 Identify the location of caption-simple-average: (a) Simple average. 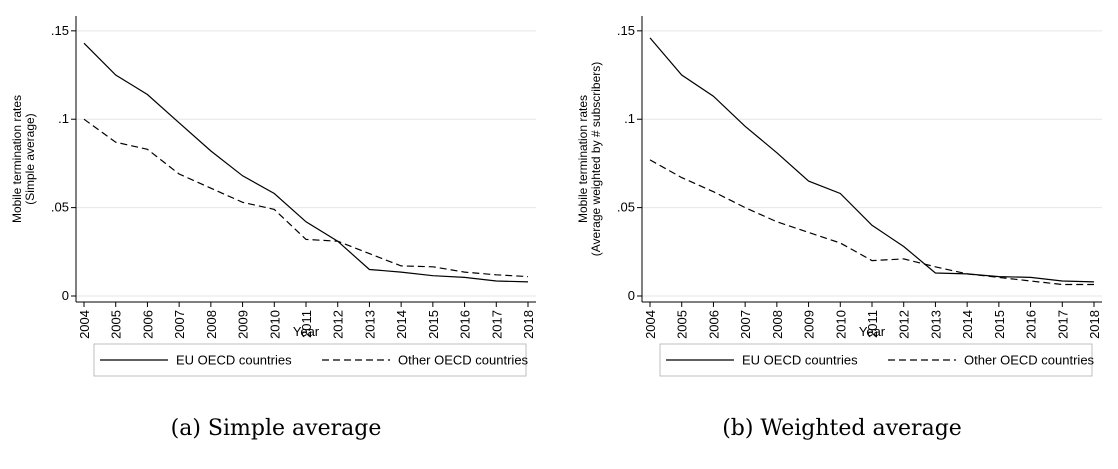
(276, 428).